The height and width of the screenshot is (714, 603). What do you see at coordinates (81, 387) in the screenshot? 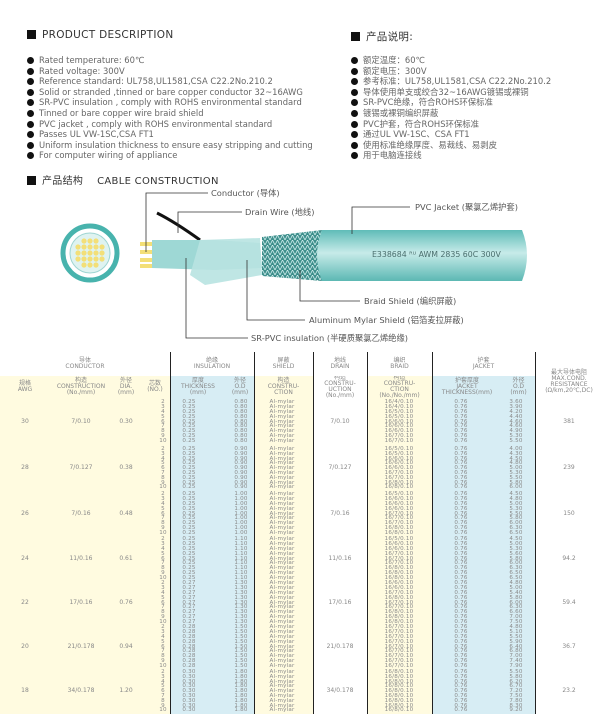
I see `column-header-cond_construction: 构造 CONSTRUCTION (No./mm)` at bounding box center [81, 387].